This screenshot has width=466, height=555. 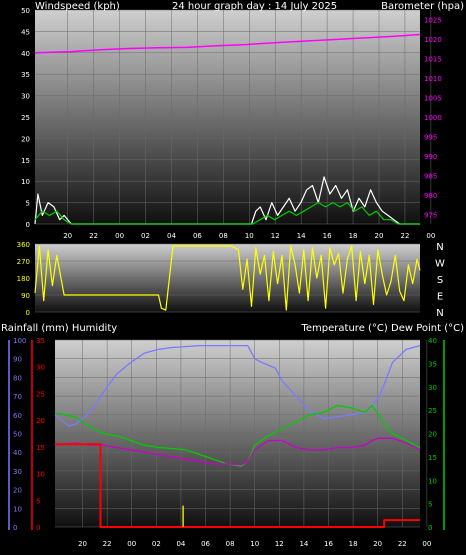 I want to click on compass-label: S, so click(x=440, y=280).